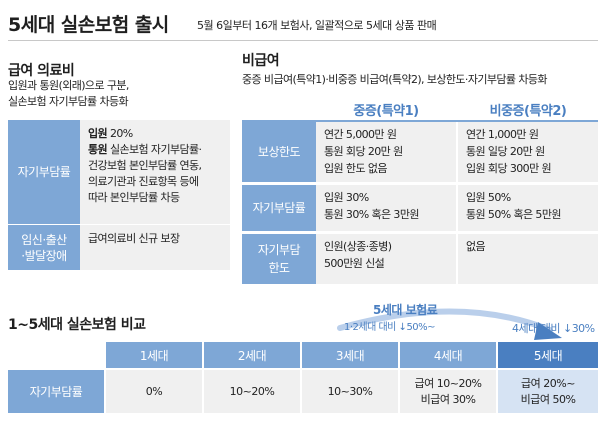 This screenshot has width=600, height=423. Describe the element at coordinates (317, 25) in the screenshot. I see `page-subtitle: 5월 6일부터 16개 보험사, 일괄적으로 5세대 상품 판매` at that location.